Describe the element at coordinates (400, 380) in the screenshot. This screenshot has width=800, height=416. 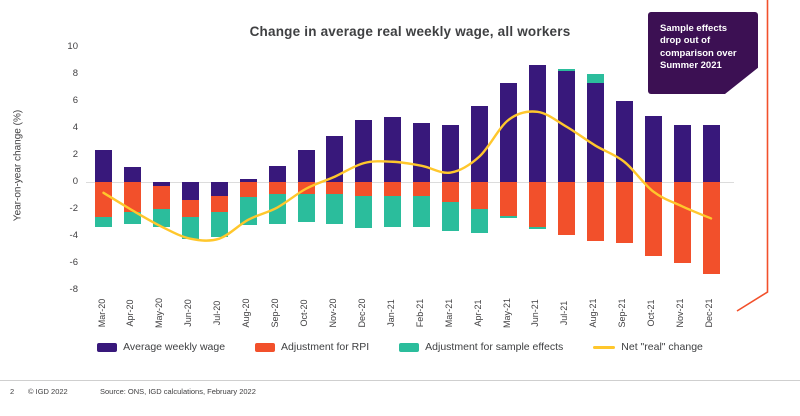
I see `footer-divider` at that location.